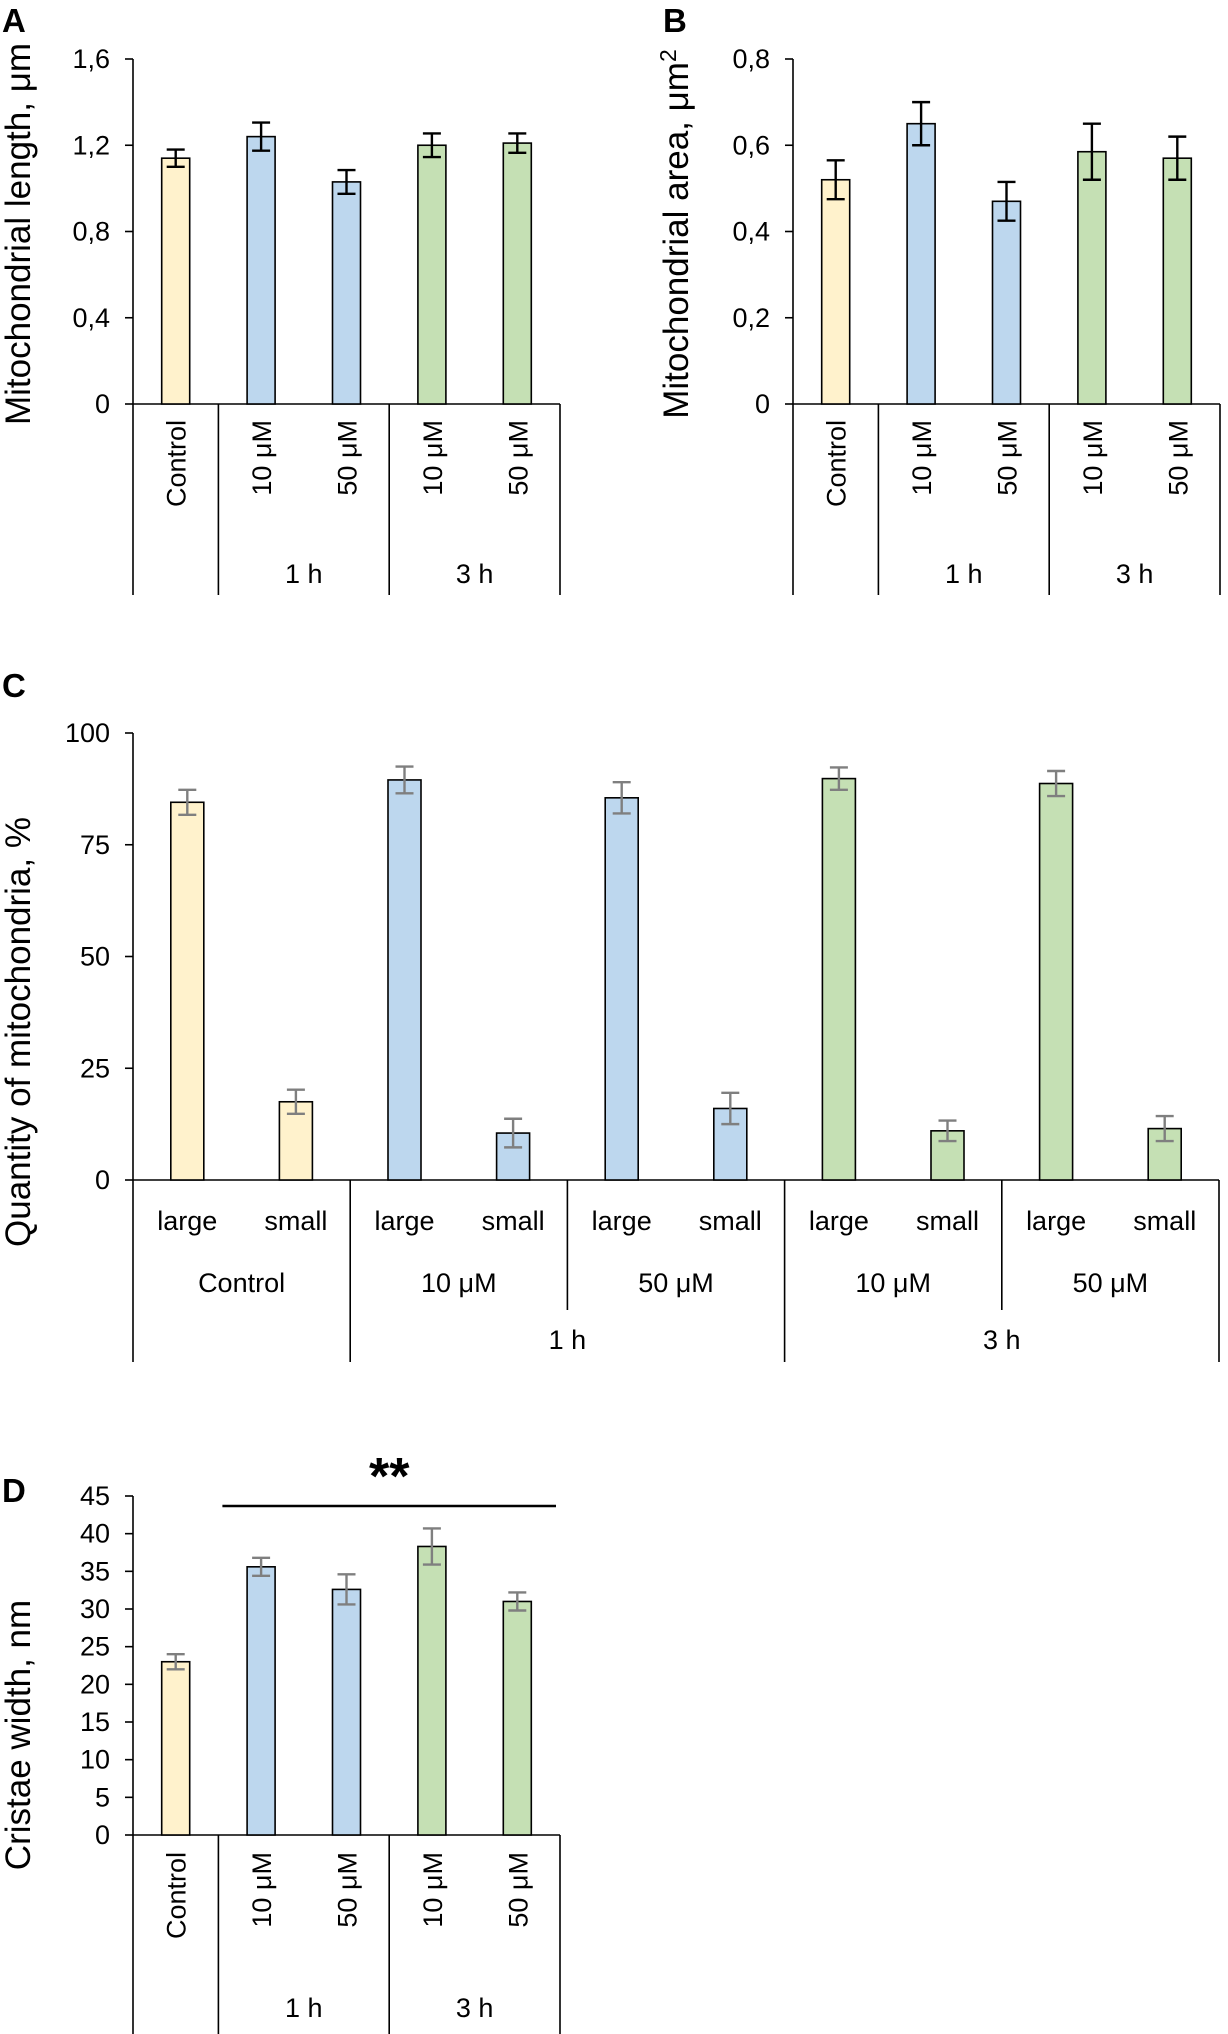 Image resolution: width=1228 pixels, height=2034 pixels. I want to click on y-tick-label: 100, so click(87, 733).